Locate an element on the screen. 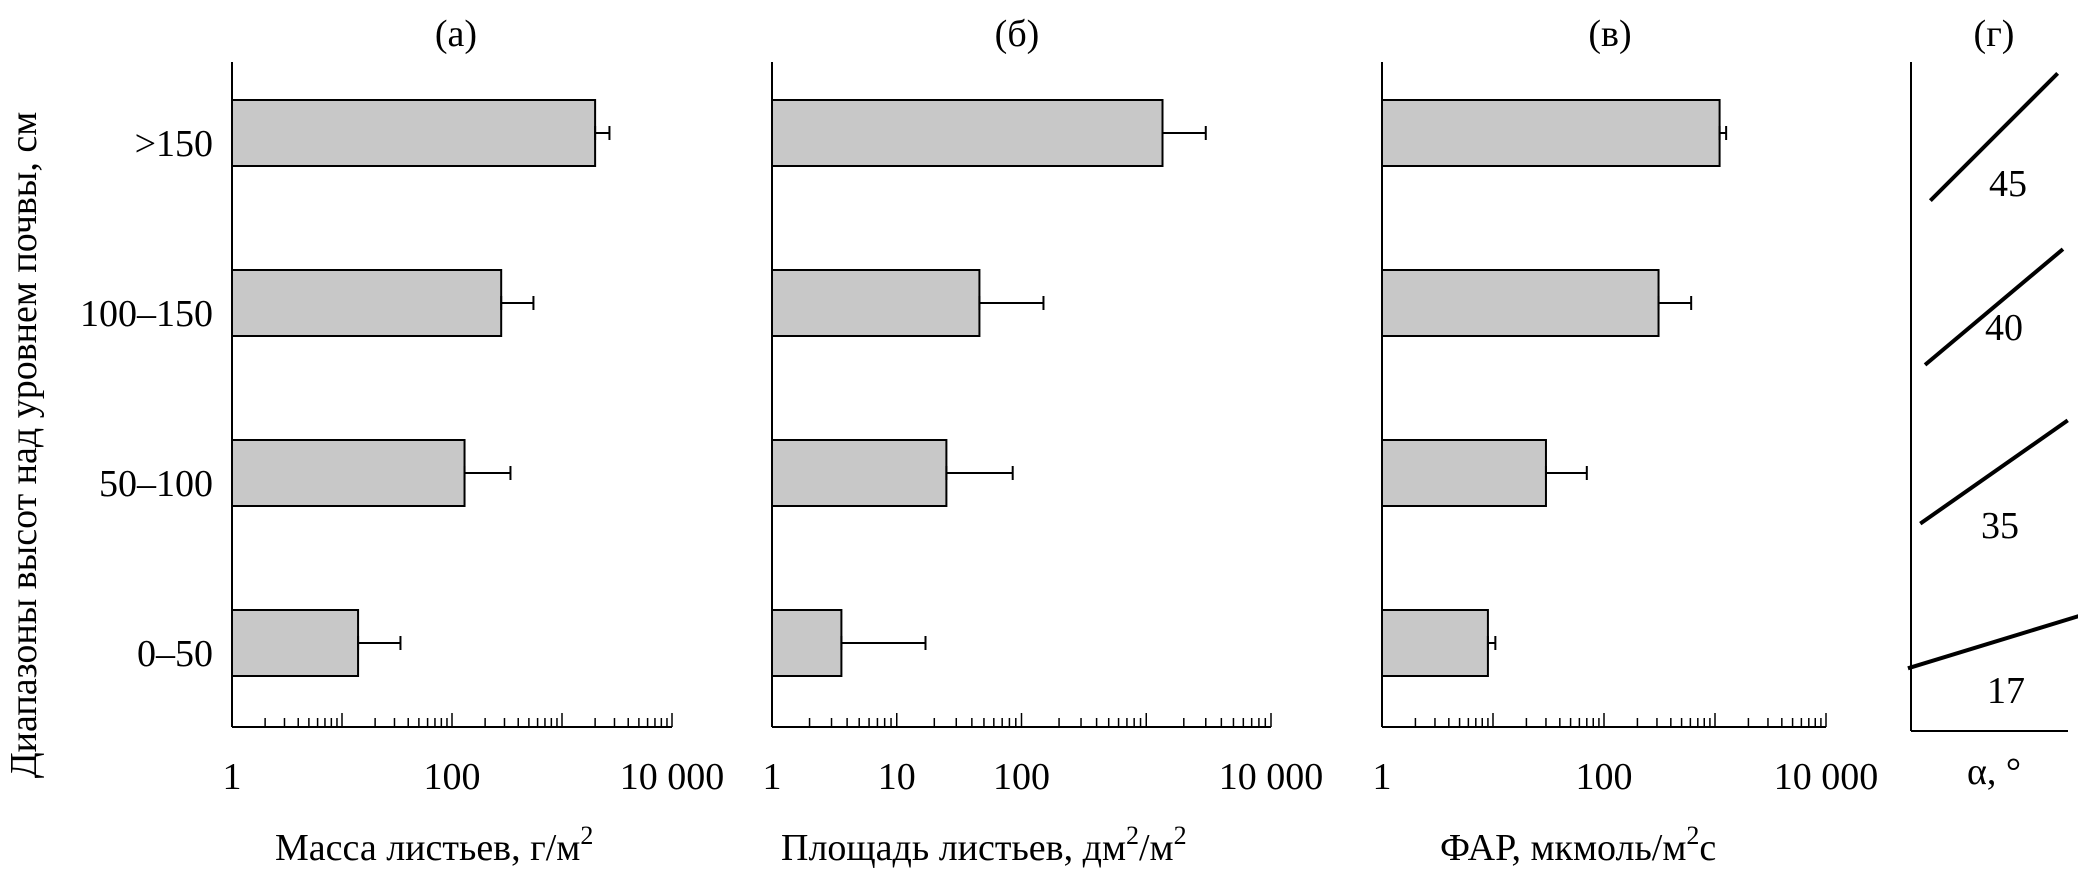  category-label: 0–50 is located at coordinates (175, 654).